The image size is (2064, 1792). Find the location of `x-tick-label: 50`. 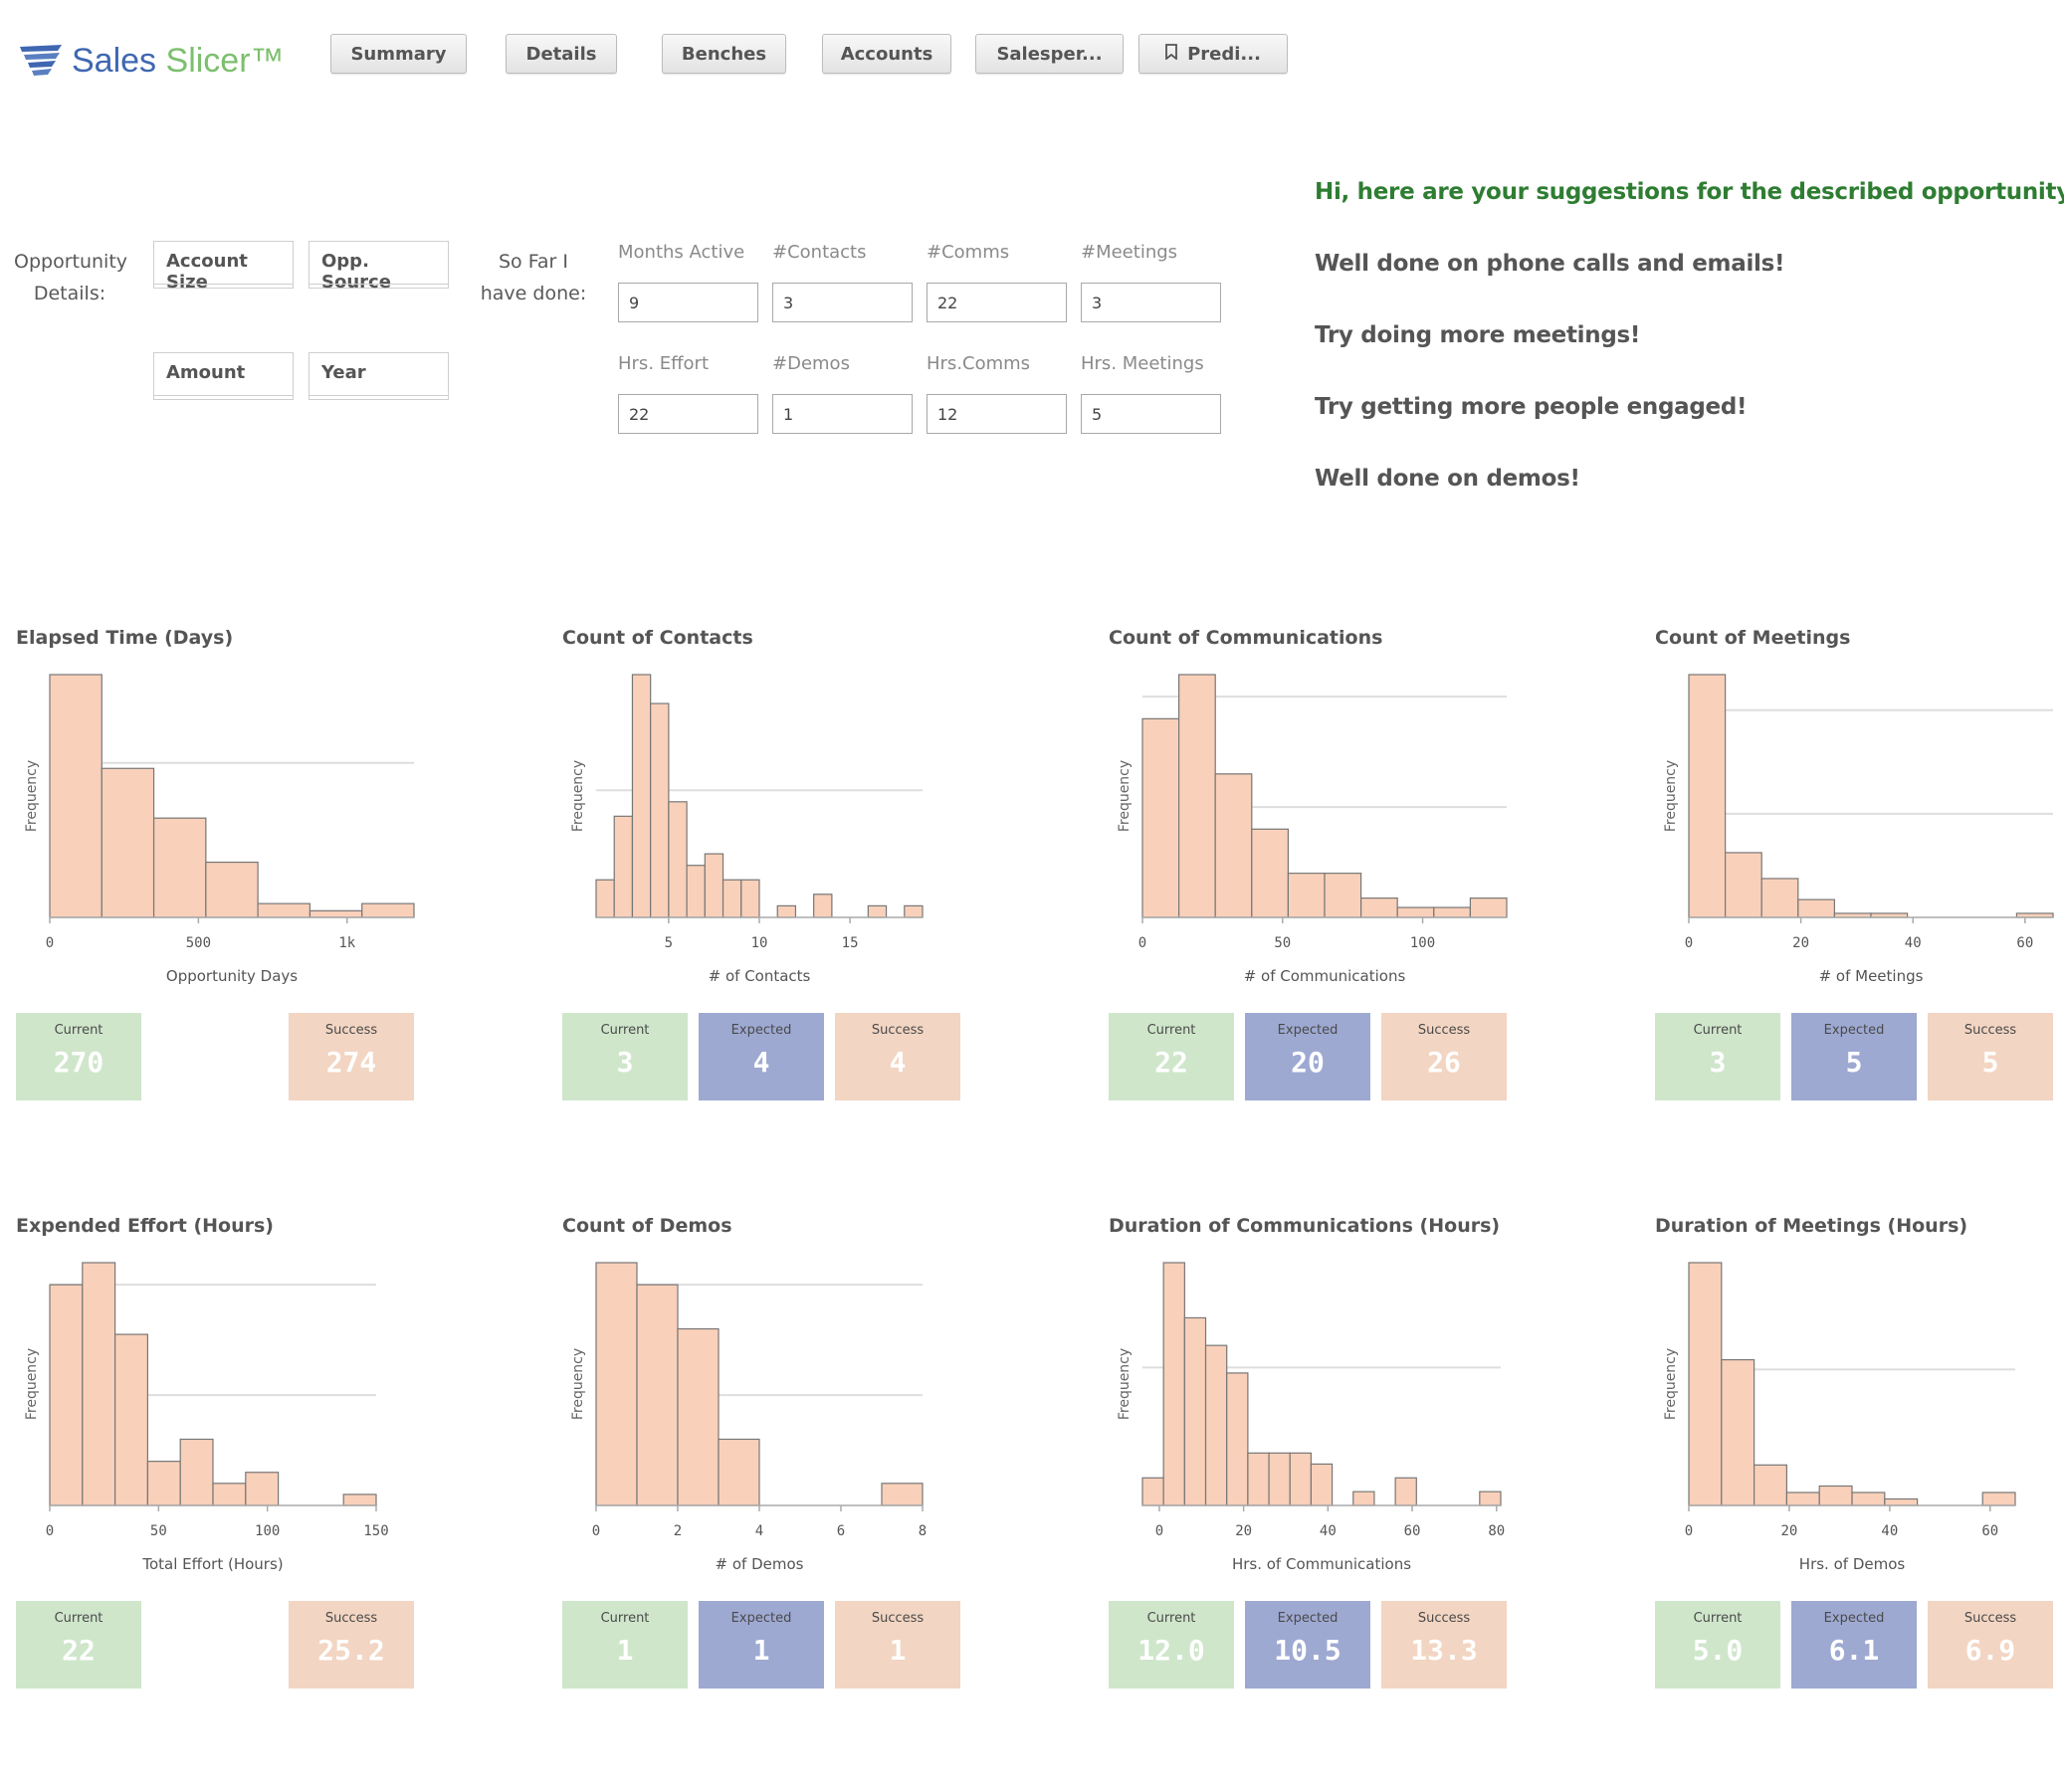

x-tick-label: 50 is located at coordinates (158, 1531).